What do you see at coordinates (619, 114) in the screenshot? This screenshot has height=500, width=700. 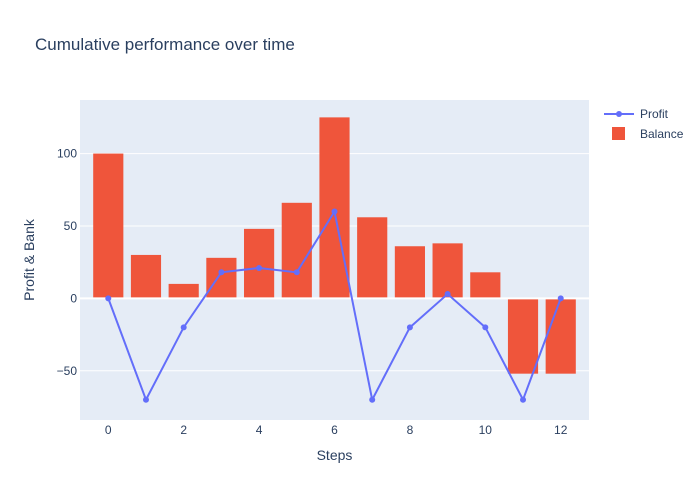 I see `legend-profit-marker` at bounding box center [619, 114].